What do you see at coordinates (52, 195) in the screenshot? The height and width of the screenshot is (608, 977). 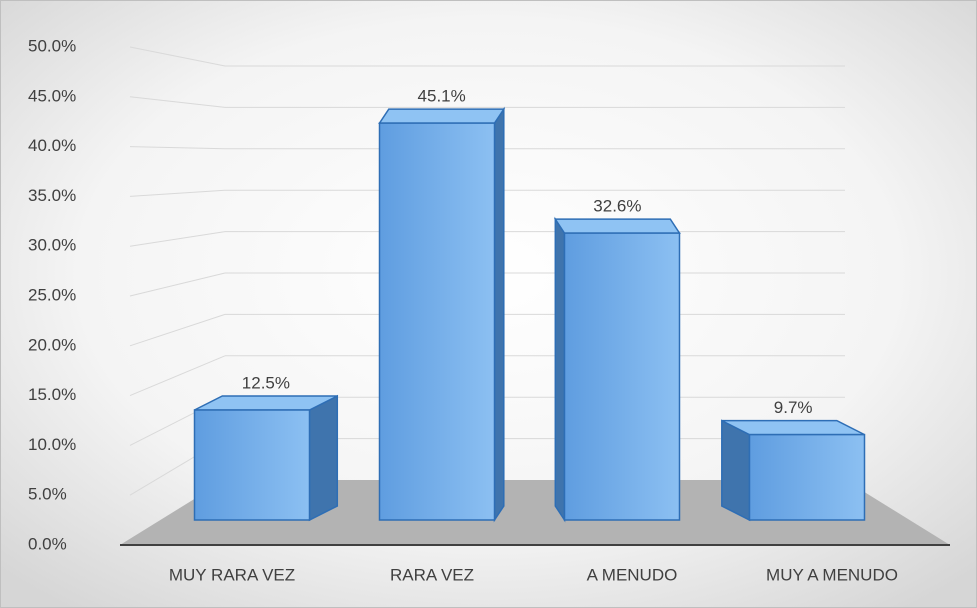 I see `y-tick-label: 35.0%` at bounding box center [52, 195].